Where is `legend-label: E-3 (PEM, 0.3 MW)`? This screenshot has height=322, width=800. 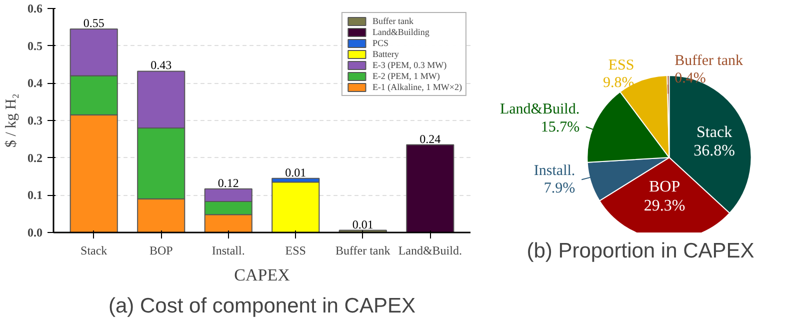 legend-label: E-3 (PEM, 0.3 MW) is located at coordinates (409, 65).